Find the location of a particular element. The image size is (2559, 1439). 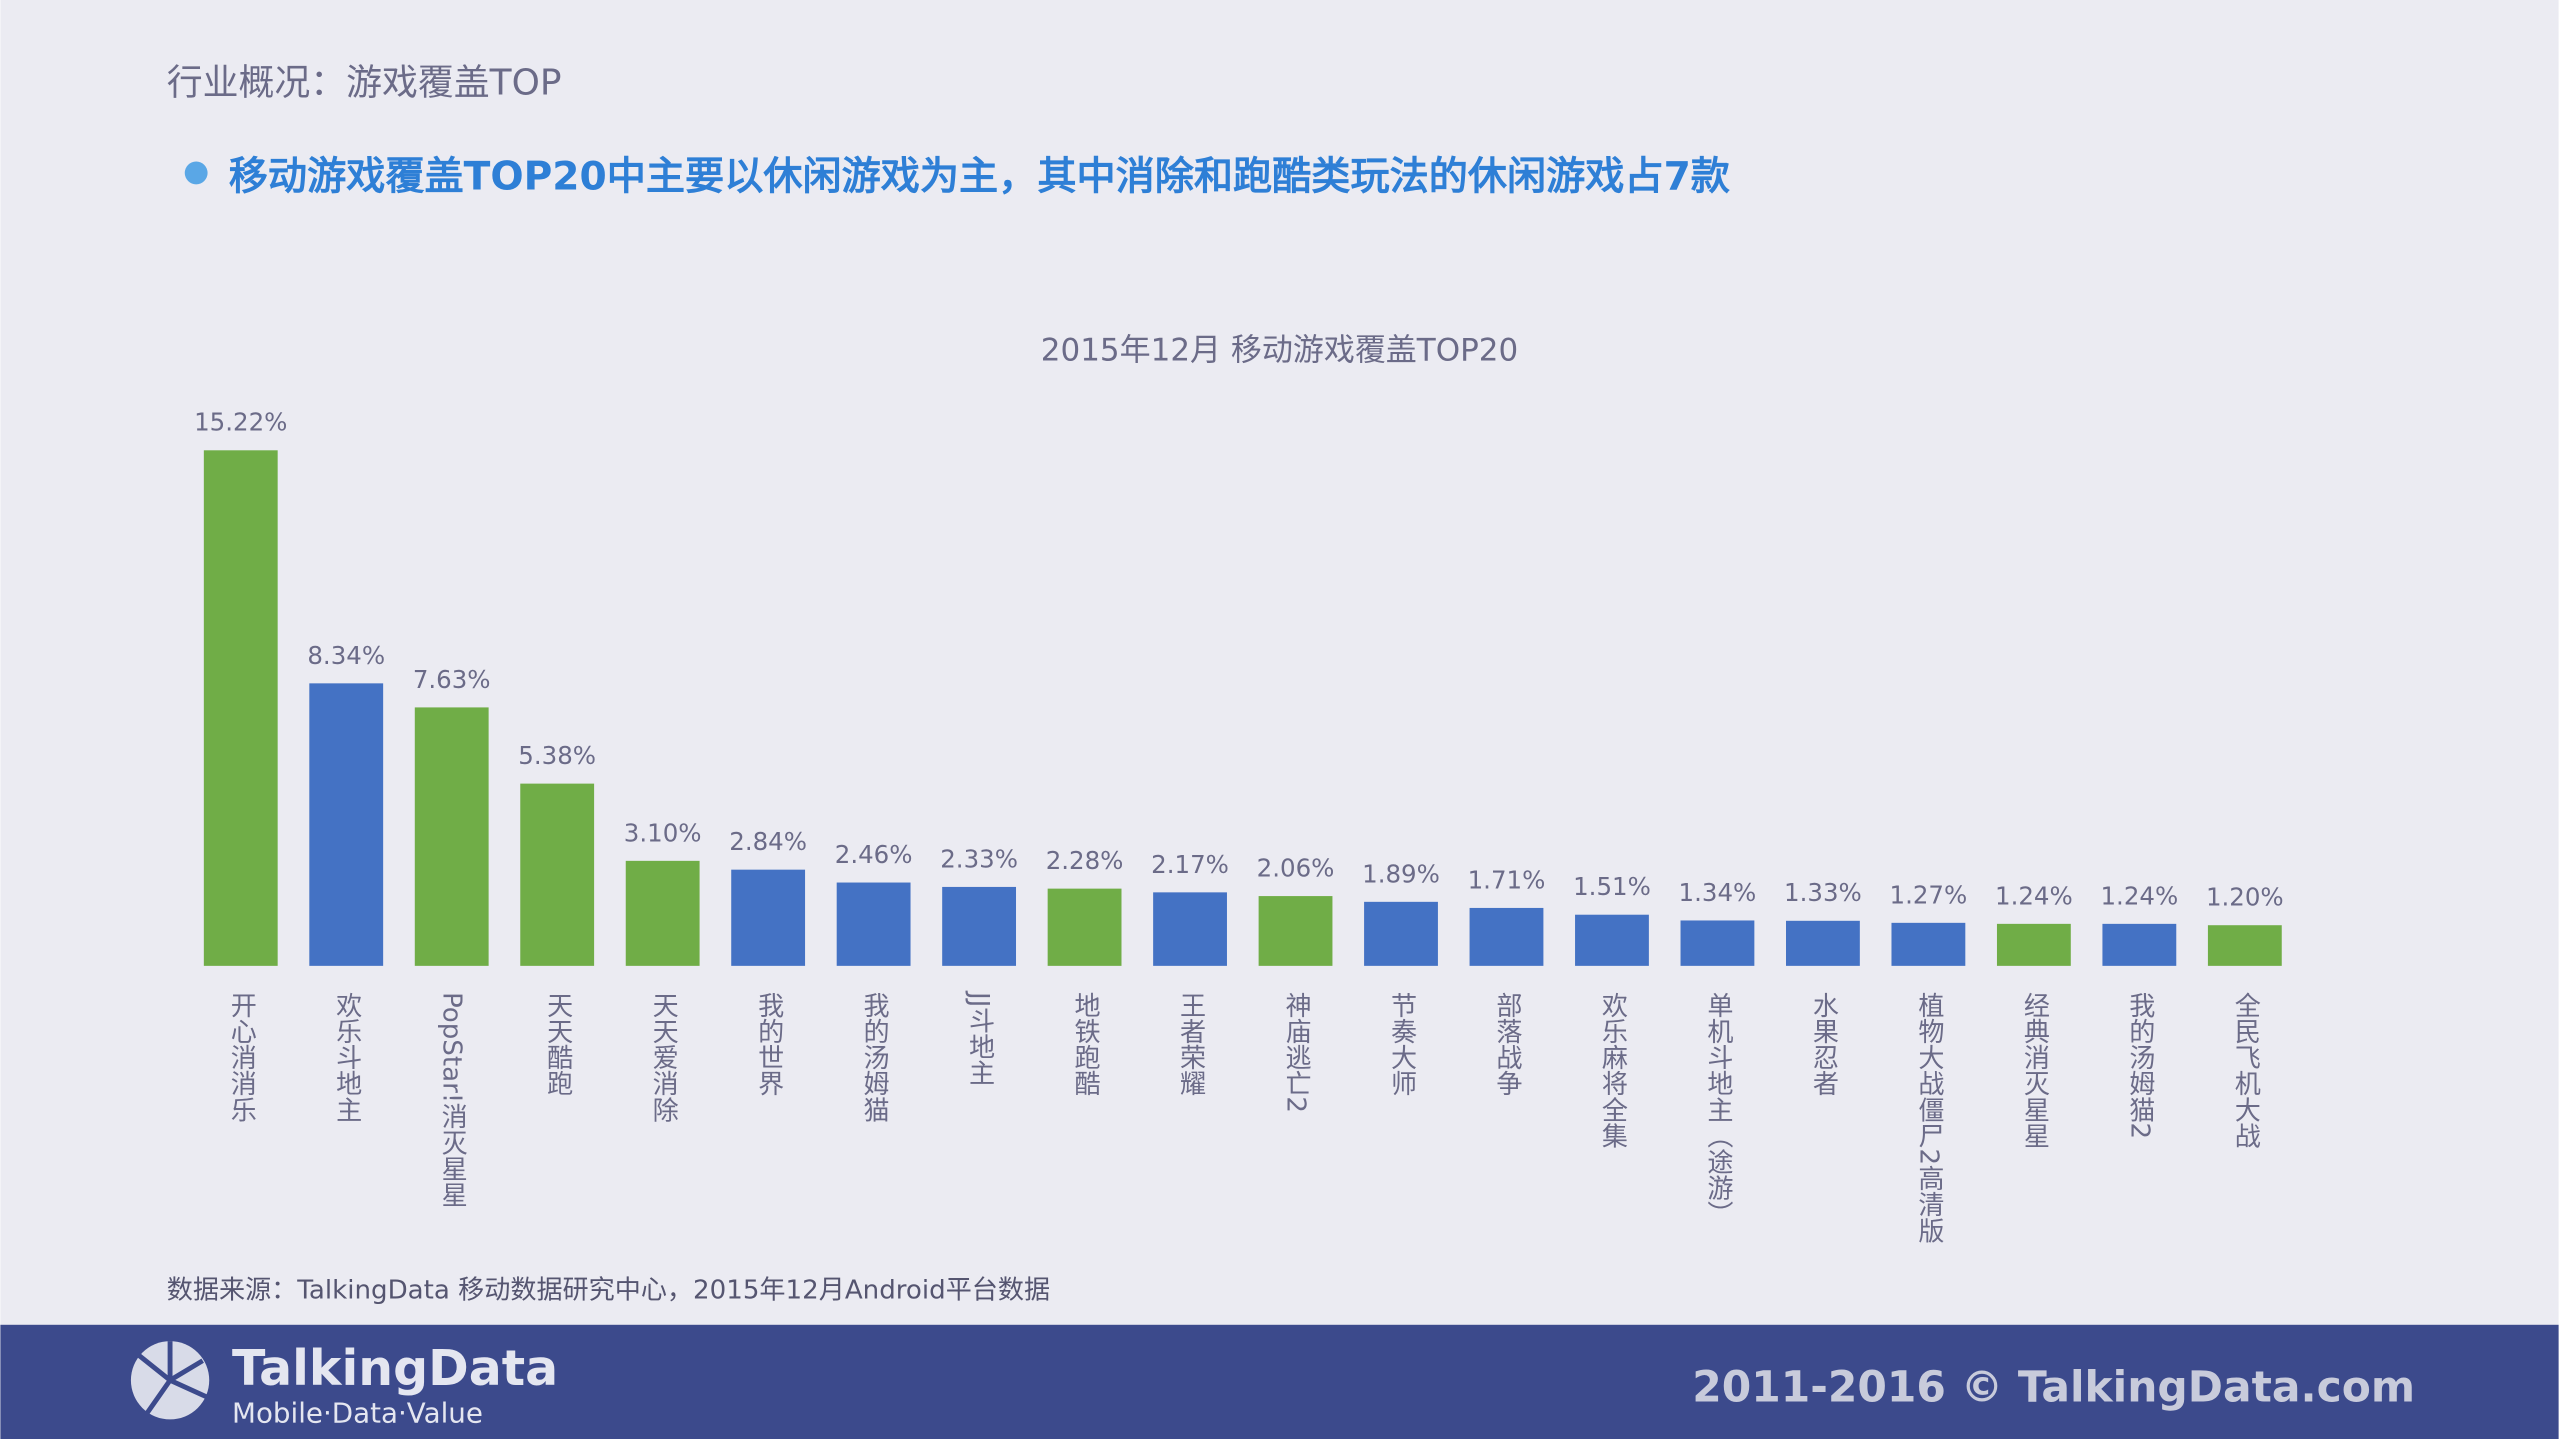

value-label: 1.27% is located at coordinates (1929, 894).